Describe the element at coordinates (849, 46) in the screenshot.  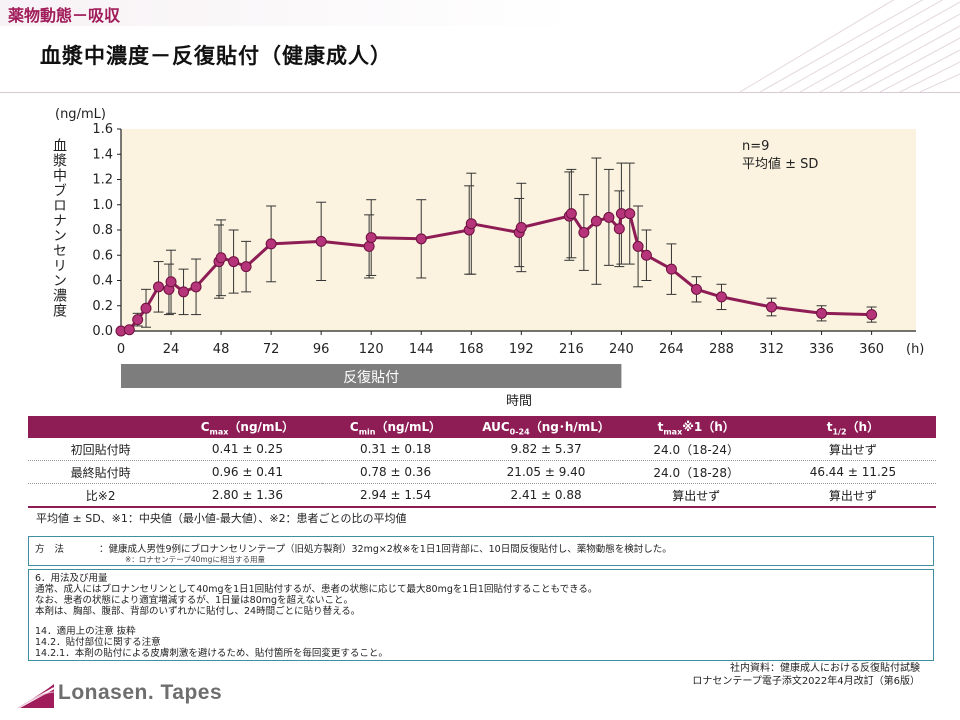
I see `decorative-stripes` at that location.